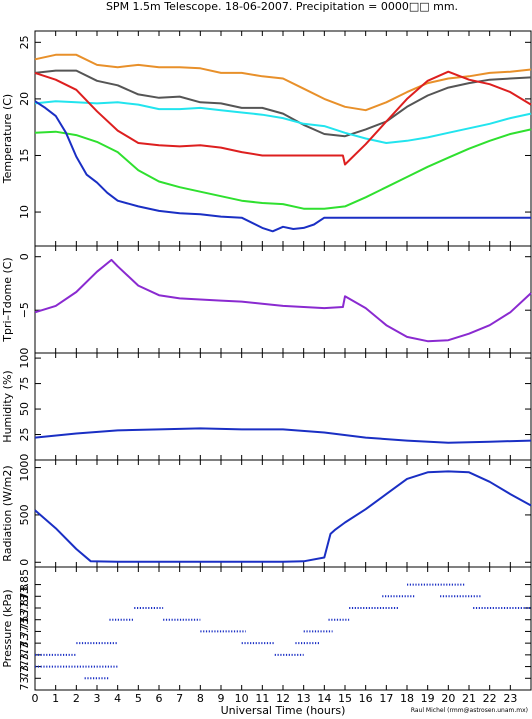 The height and width of the screenshot is (719, 532). What do you see at coordinates (24, 596) in the screenshot?
I see `y-tick-label: 73.8` at bounding box center [24, 596].